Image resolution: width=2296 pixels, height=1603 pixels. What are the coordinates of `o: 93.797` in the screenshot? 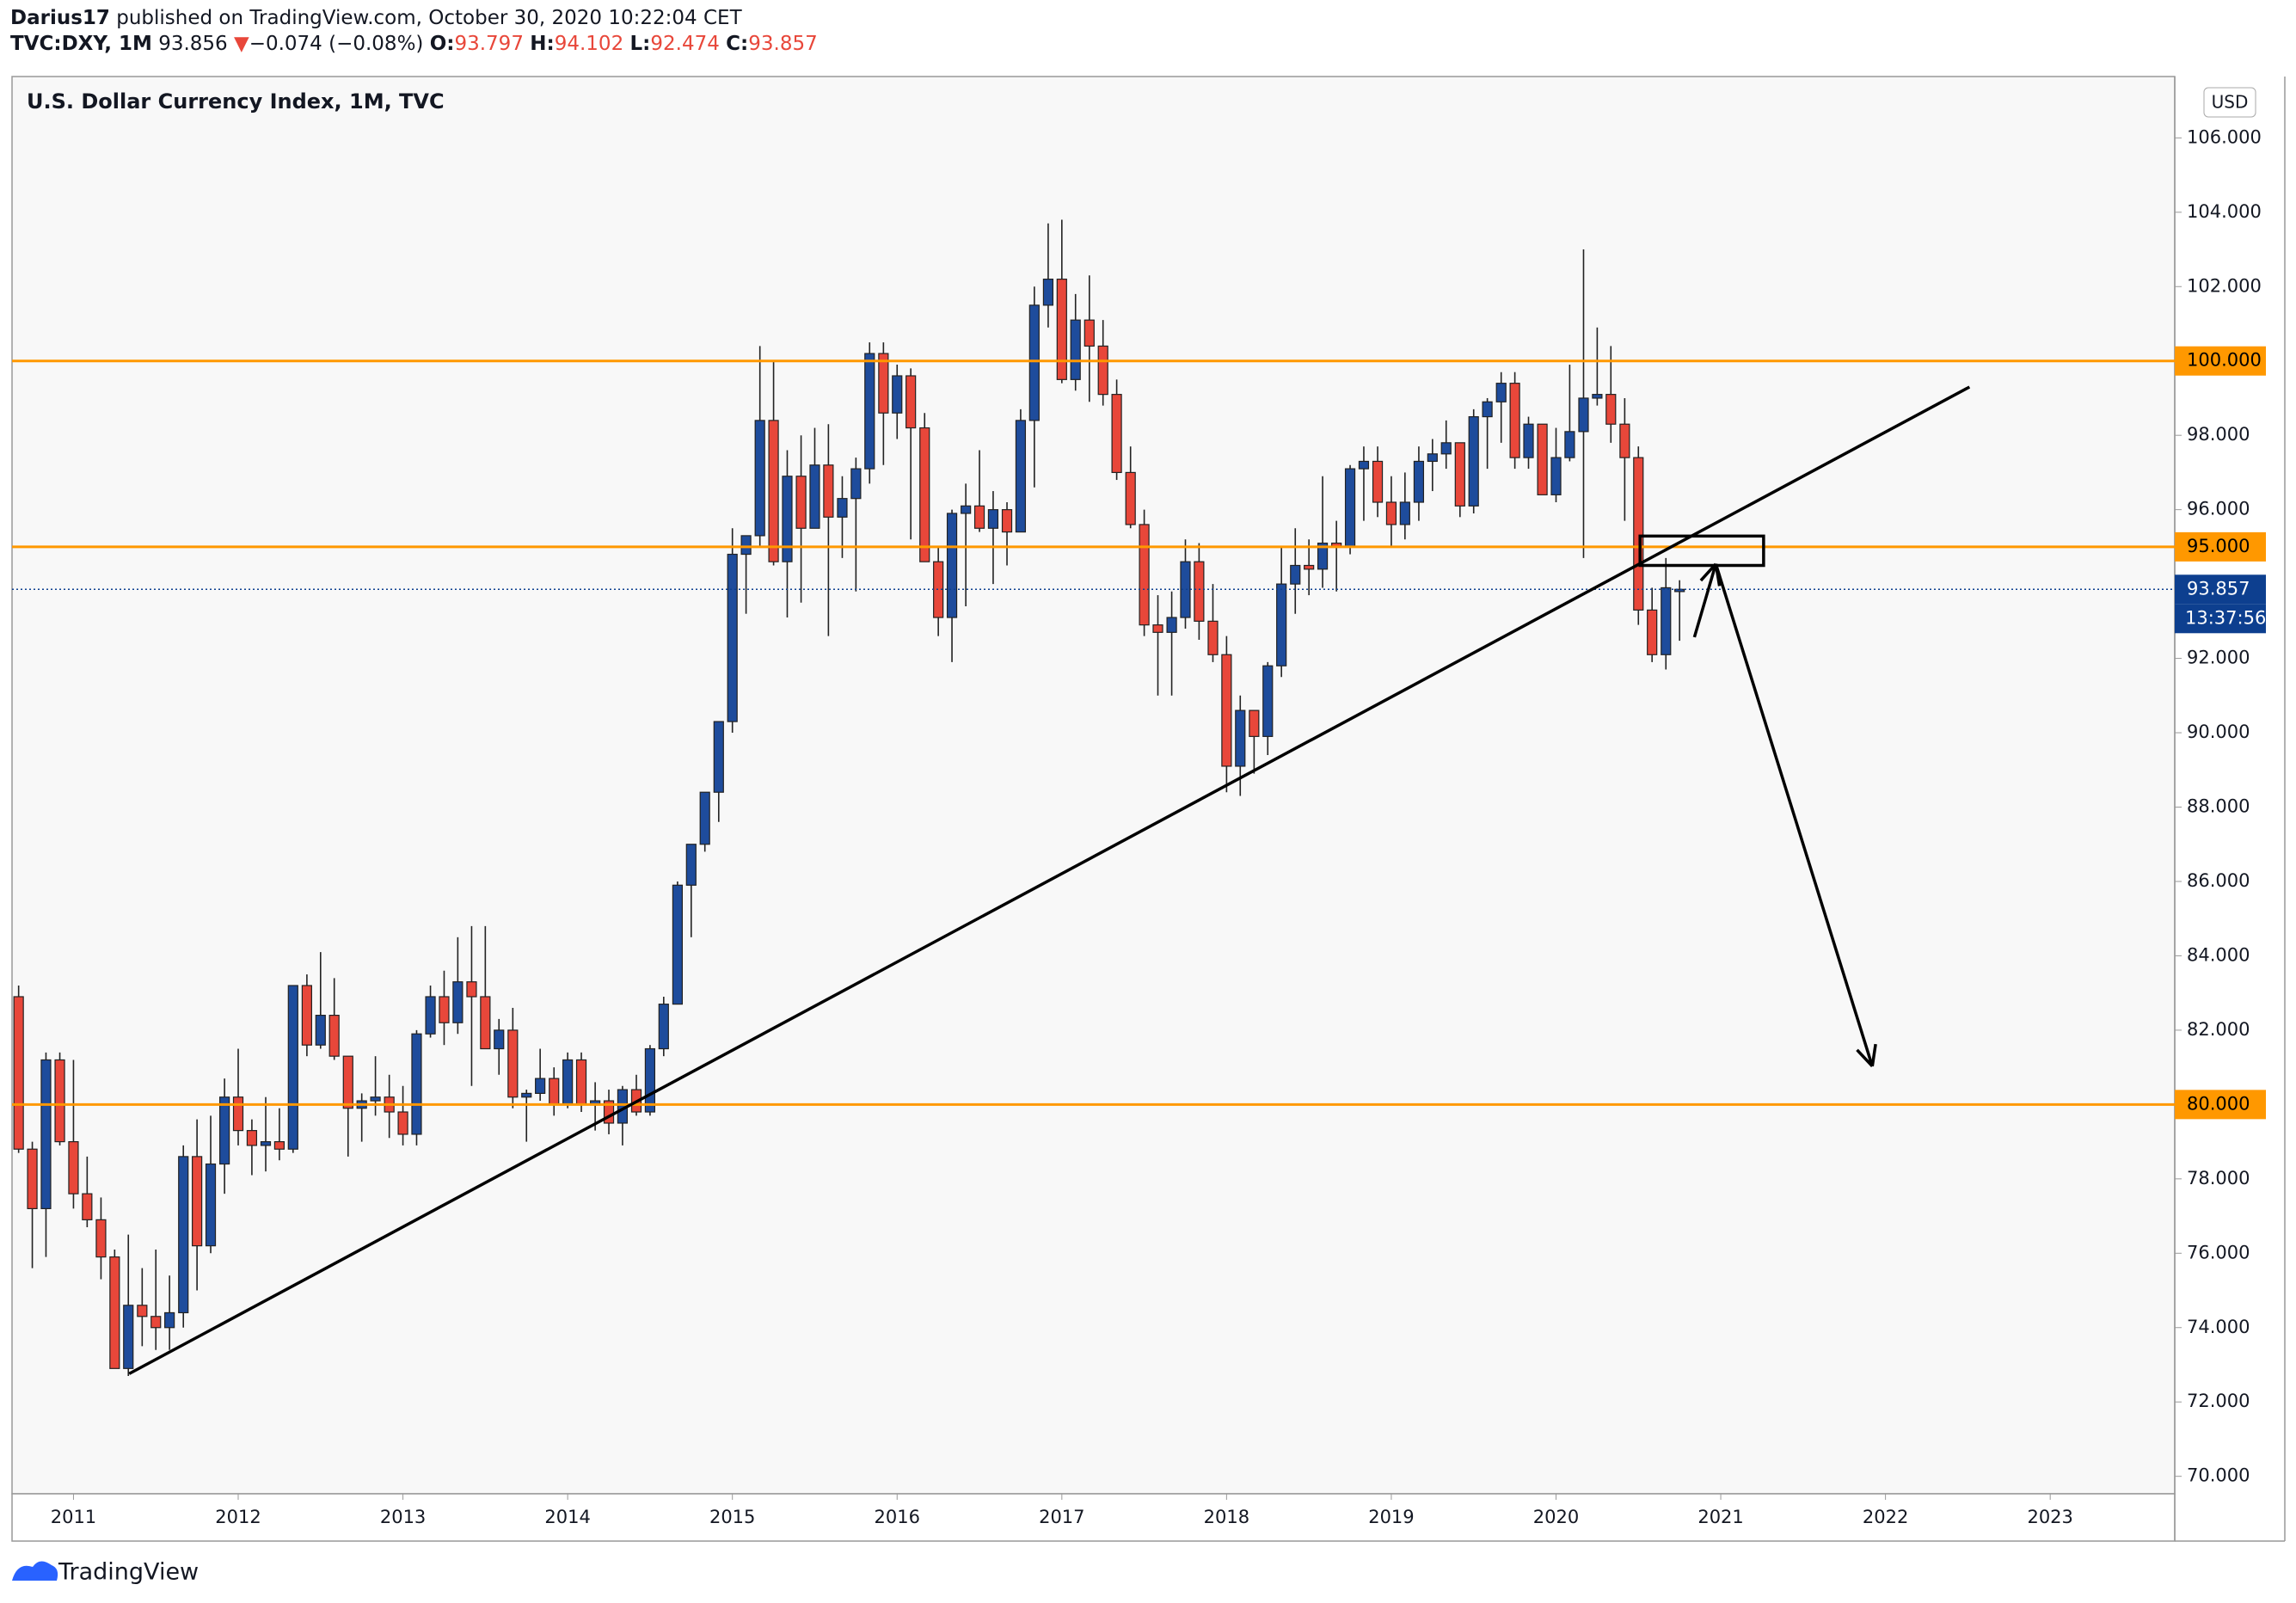 It's located at (489, 44).